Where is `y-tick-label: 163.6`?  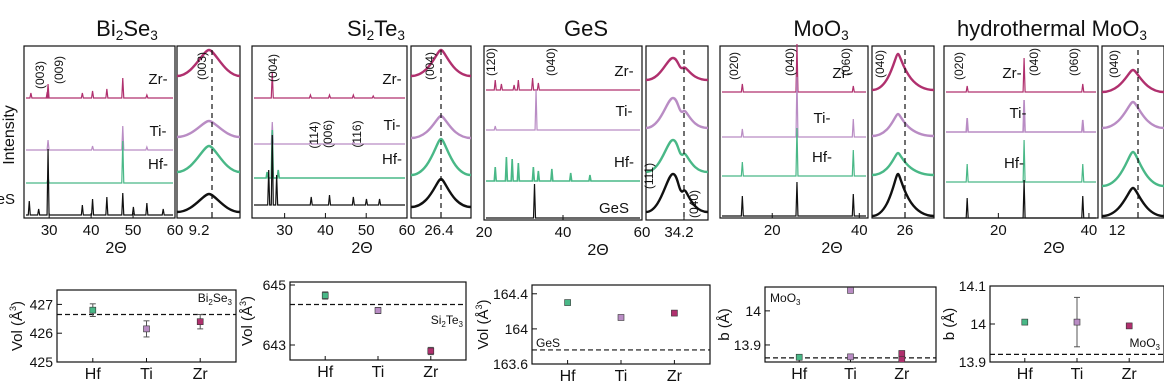
y-tick-label: 163.6 is located at coordinates (510, 364).